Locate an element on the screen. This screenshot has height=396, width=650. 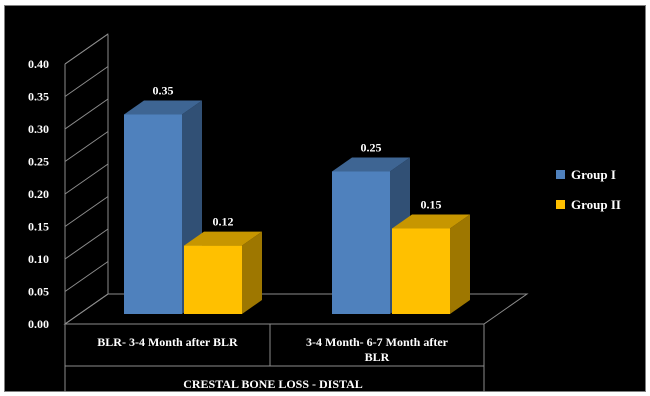
y-tick-label: 0.25 is located at coordinates (38, 162).